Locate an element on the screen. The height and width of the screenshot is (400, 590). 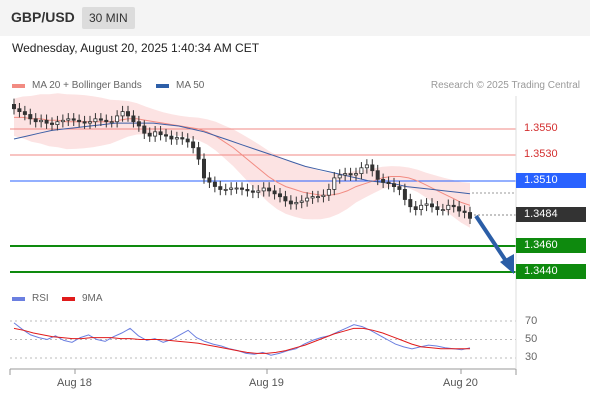
rsi-ma-label: 9MA is located at coordinates (92, 298).